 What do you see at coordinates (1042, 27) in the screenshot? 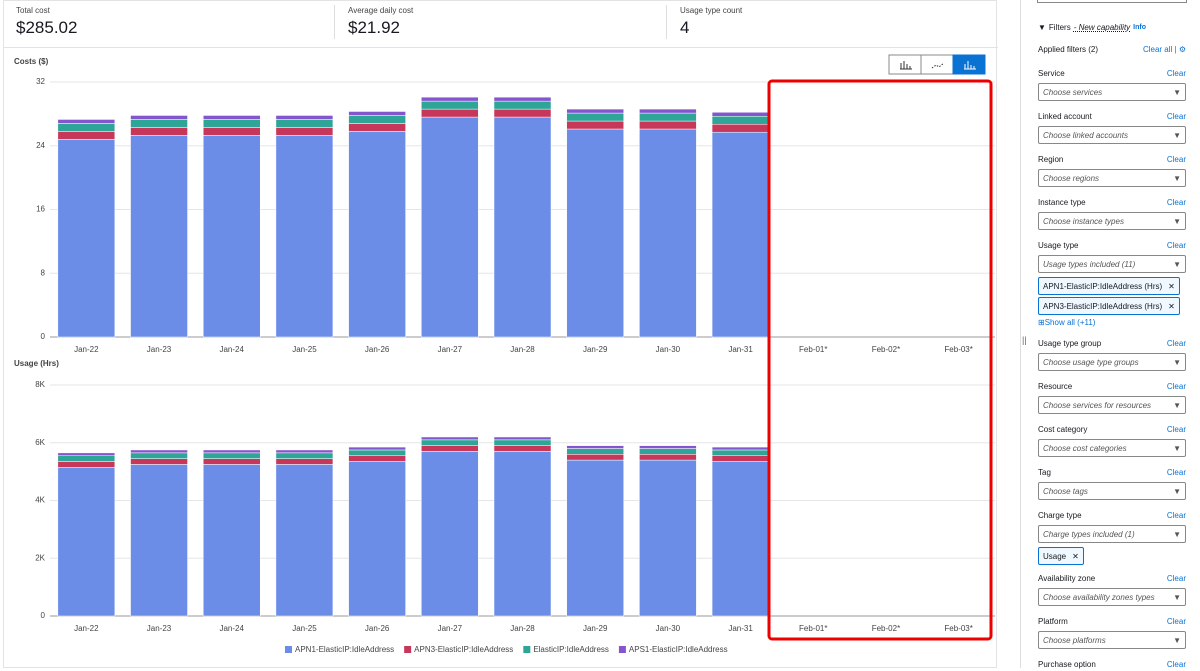
I see `caret: ▼` at bounding box center [1042, 27].